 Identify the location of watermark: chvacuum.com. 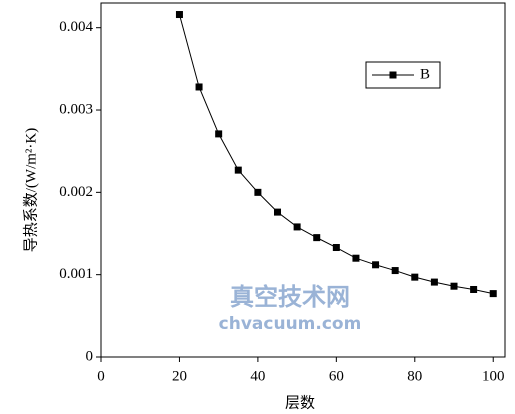
(290, 324).